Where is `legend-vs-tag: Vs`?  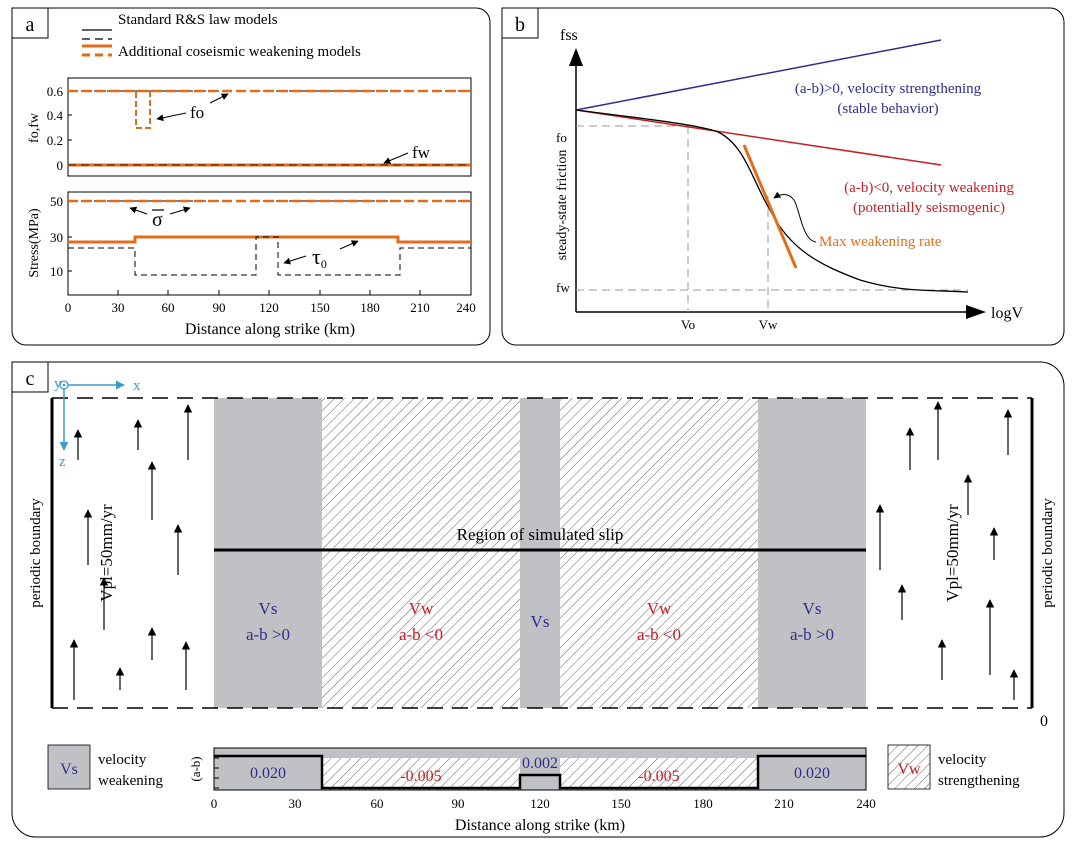 legend-vs-tag: Vs is located at coordinates (69, 769).